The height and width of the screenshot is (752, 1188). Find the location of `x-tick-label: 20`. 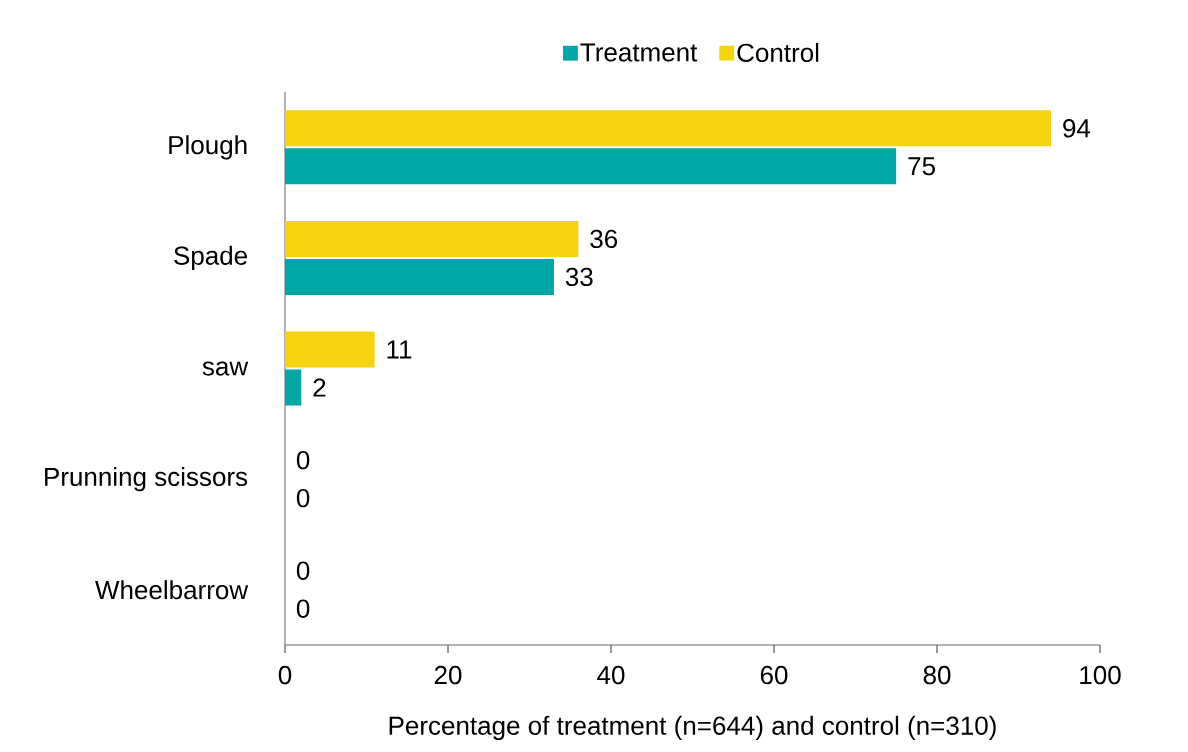

x-tick-label: 20 is located at coordinates (448, 675).